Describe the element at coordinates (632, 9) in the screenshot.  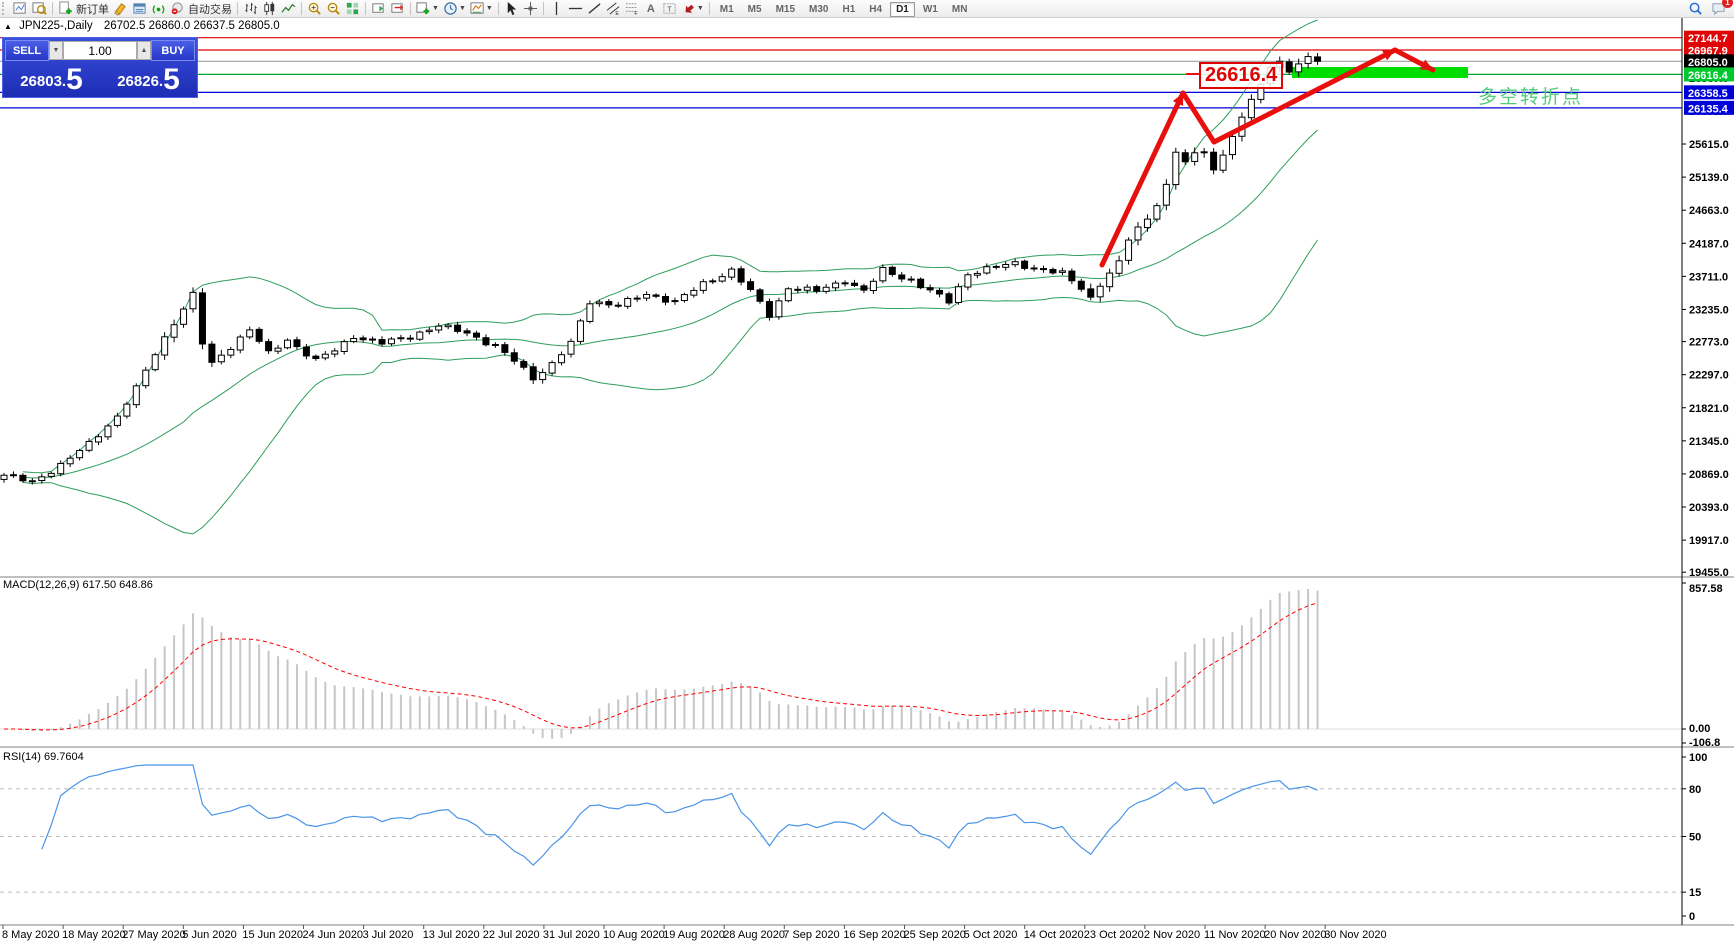
I see `fibonacci-tool: F` at that location.